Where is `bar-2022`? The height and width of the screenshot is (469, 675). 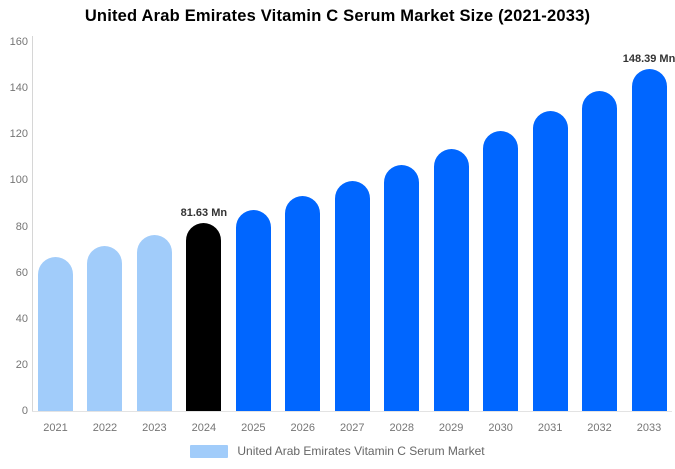
bar-2022 is located at coordinates (105, 328).